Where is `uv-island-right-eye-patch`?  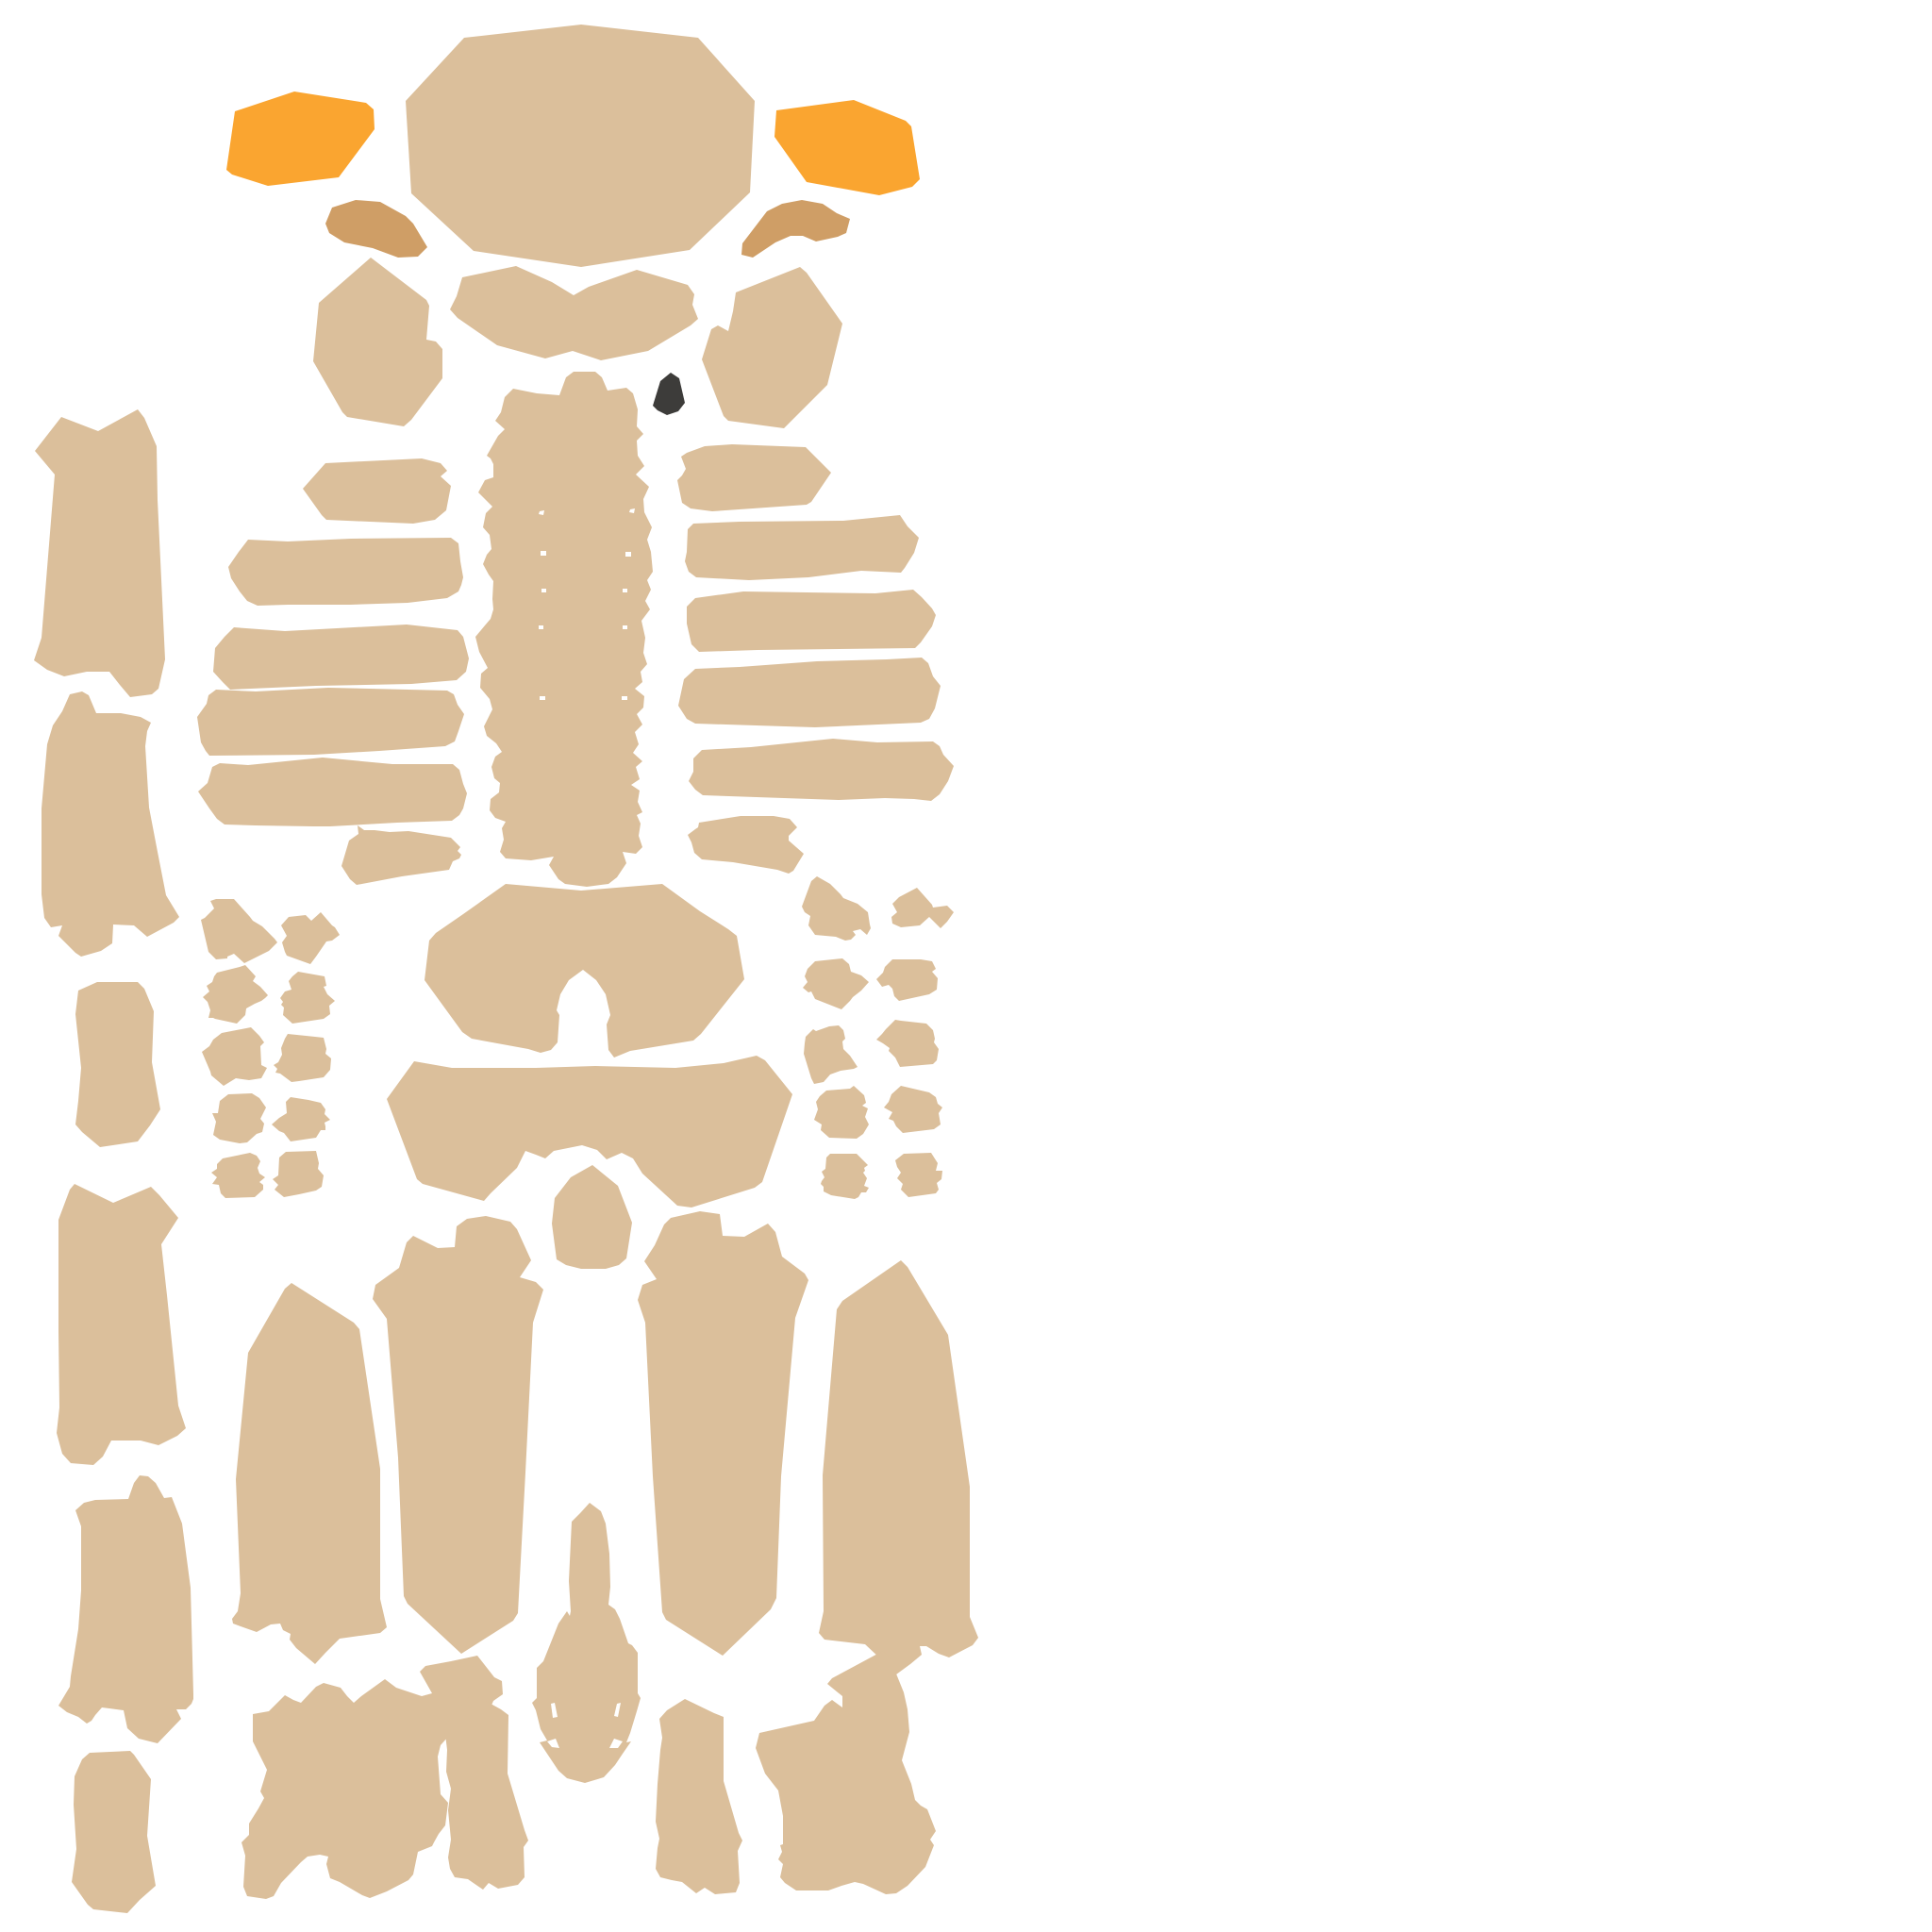 uv-island-right-eye-patch is located at coordinates (847, 148).